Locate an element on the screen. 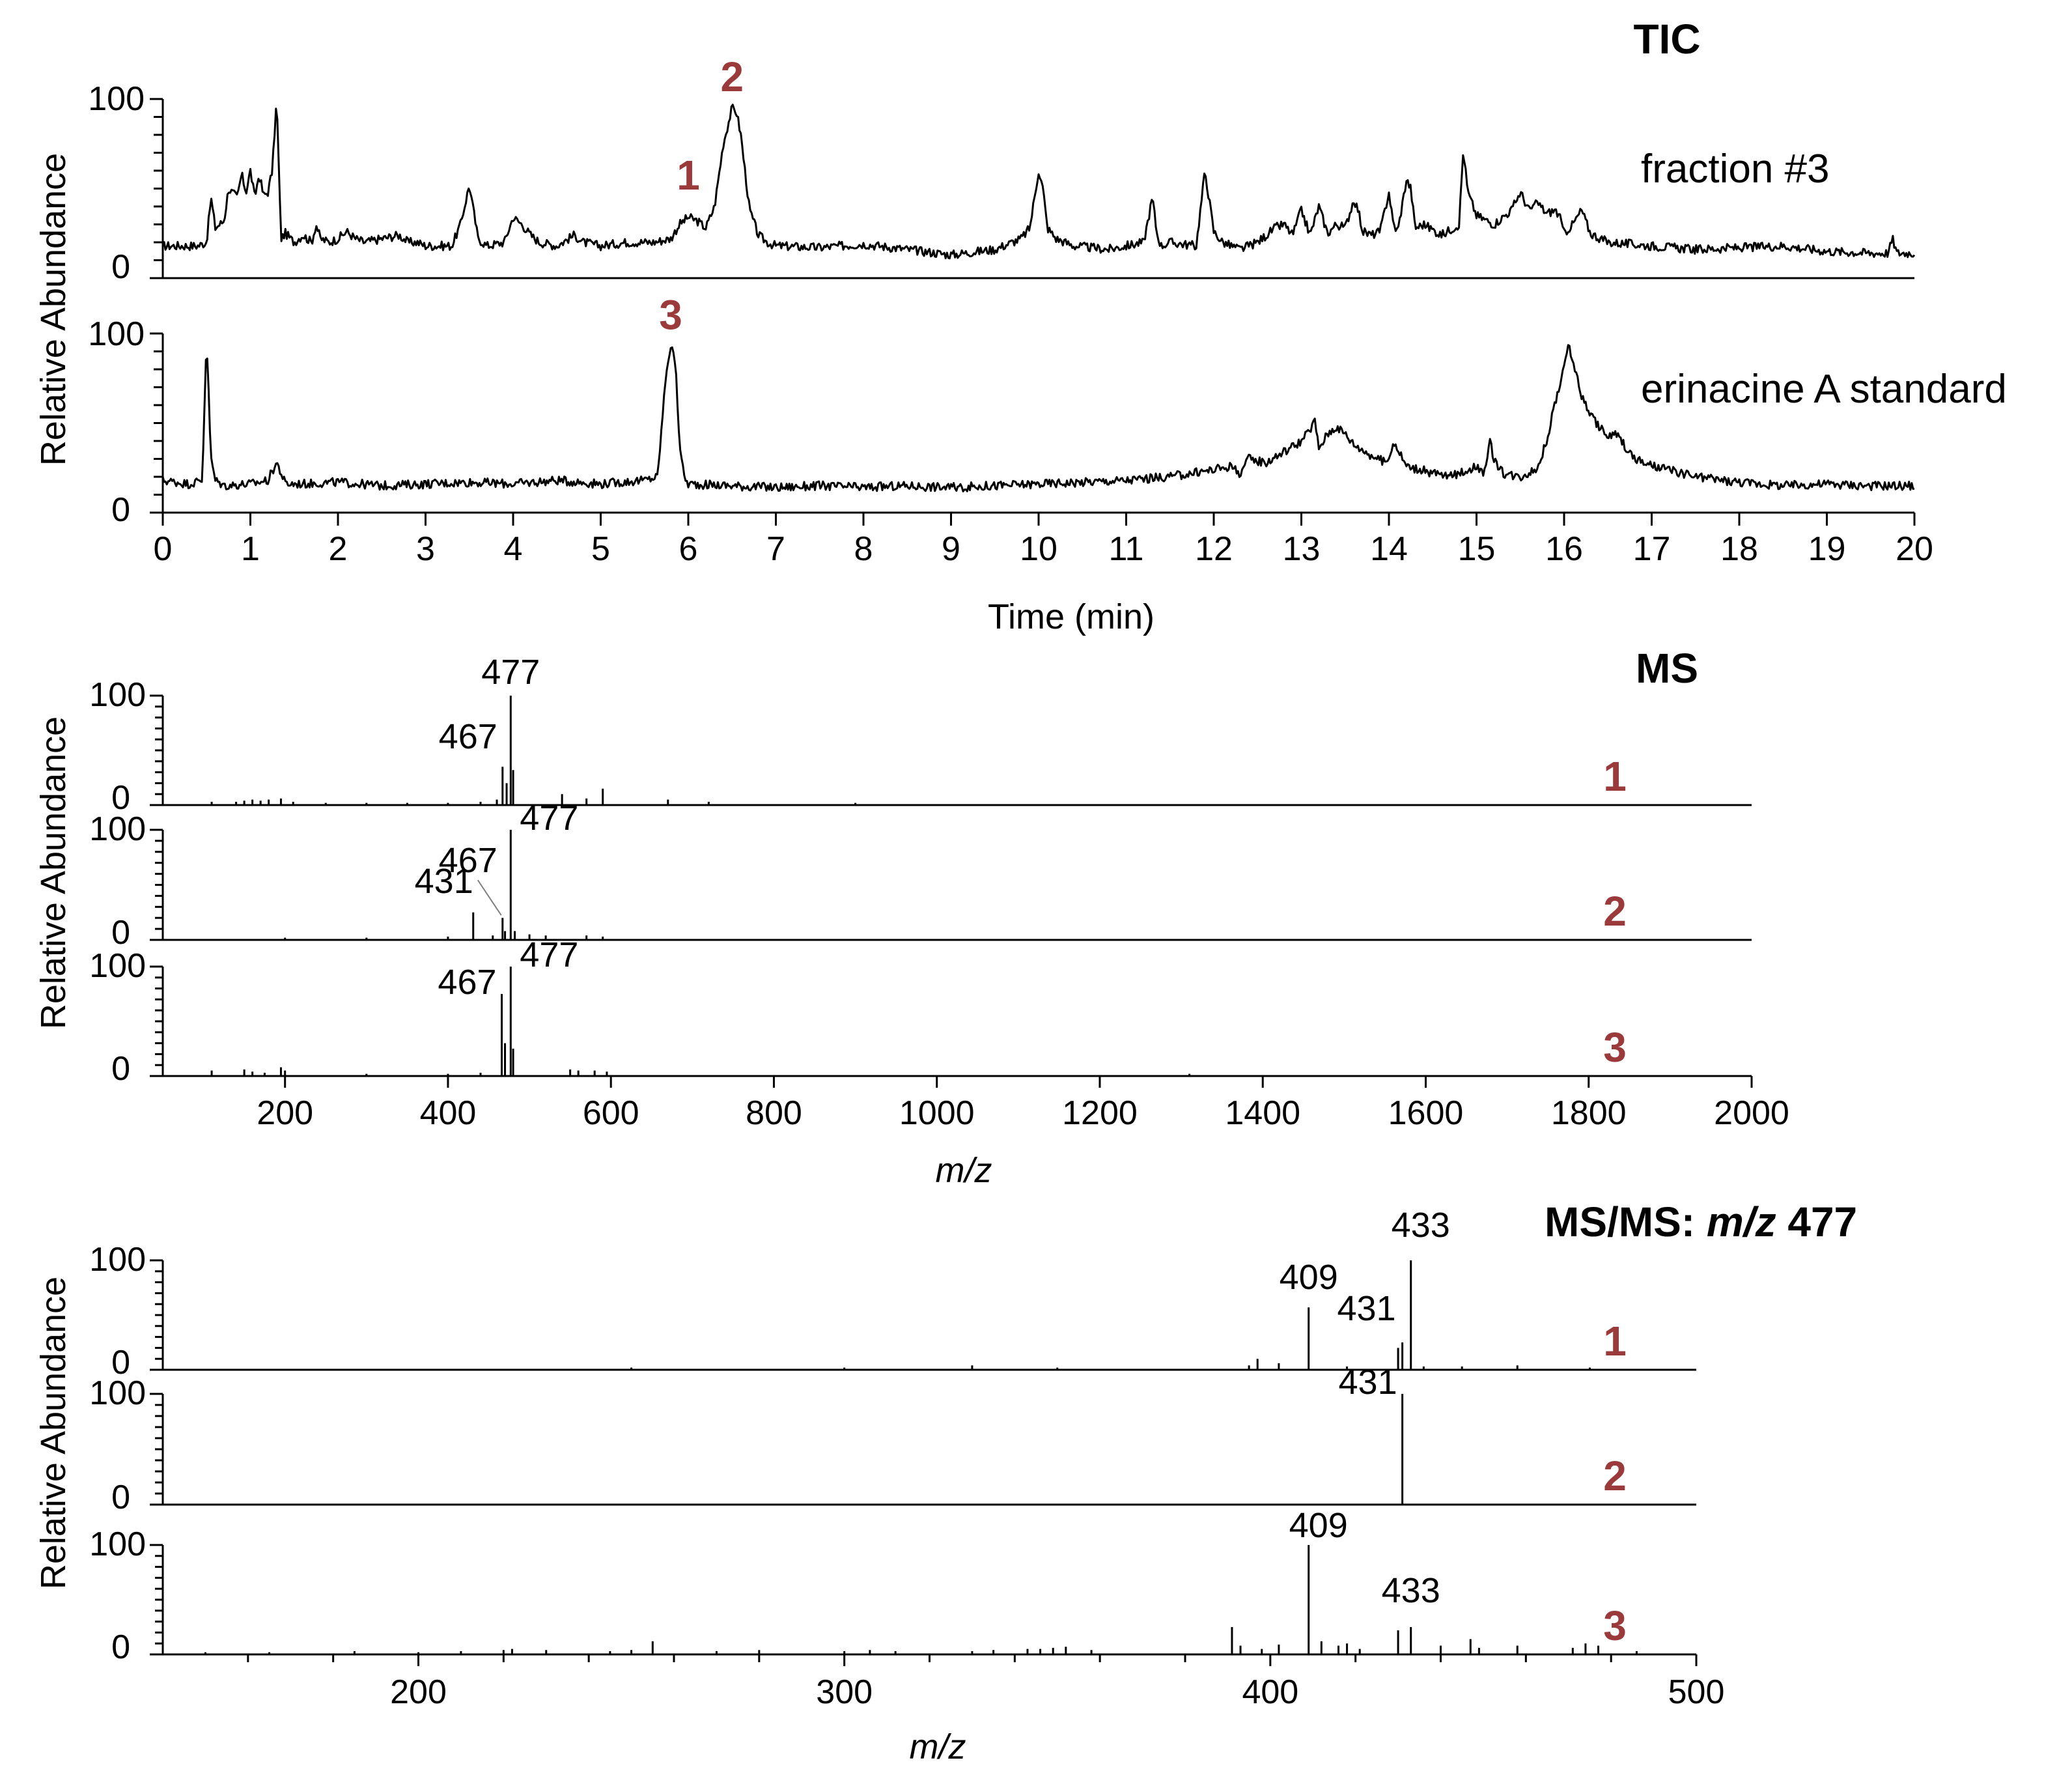 The height and width of the screenshot is (1771, 2072). x-tick-label: 300 is located at coordinates (845, 1692).